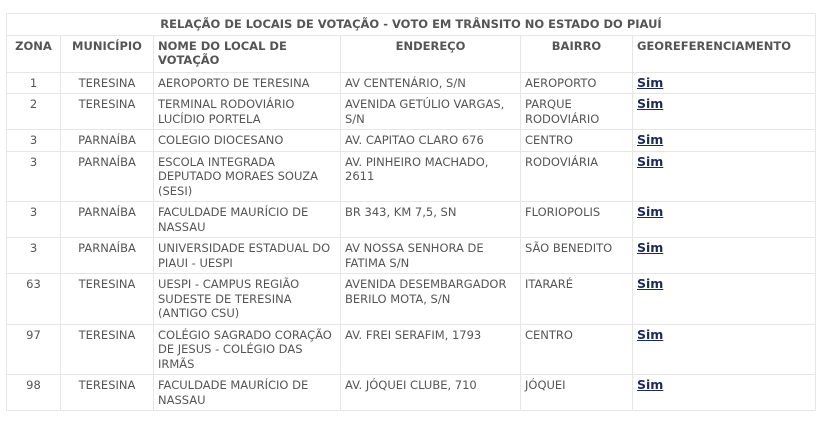  I want to click on cell-zona: 63, so click(33, 299).